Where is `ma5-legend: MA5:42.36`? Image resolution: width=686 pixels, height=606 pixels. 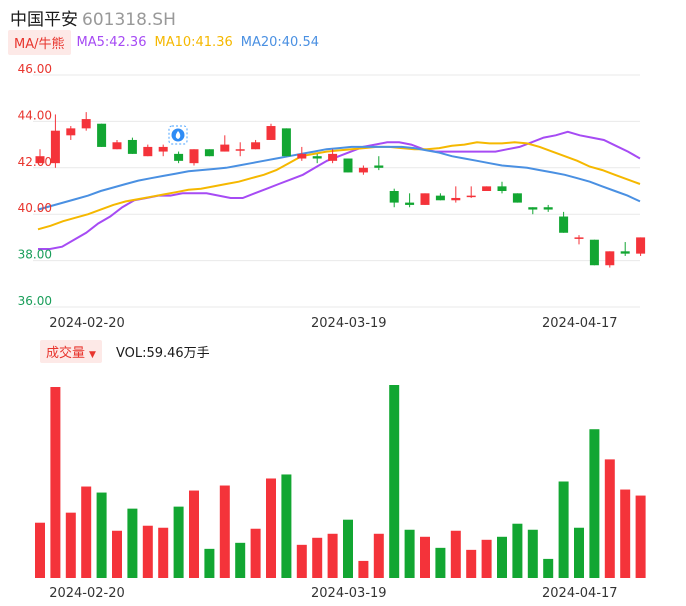
ma5-legend: MA5:42.36 is located at coordinates (111, 42).